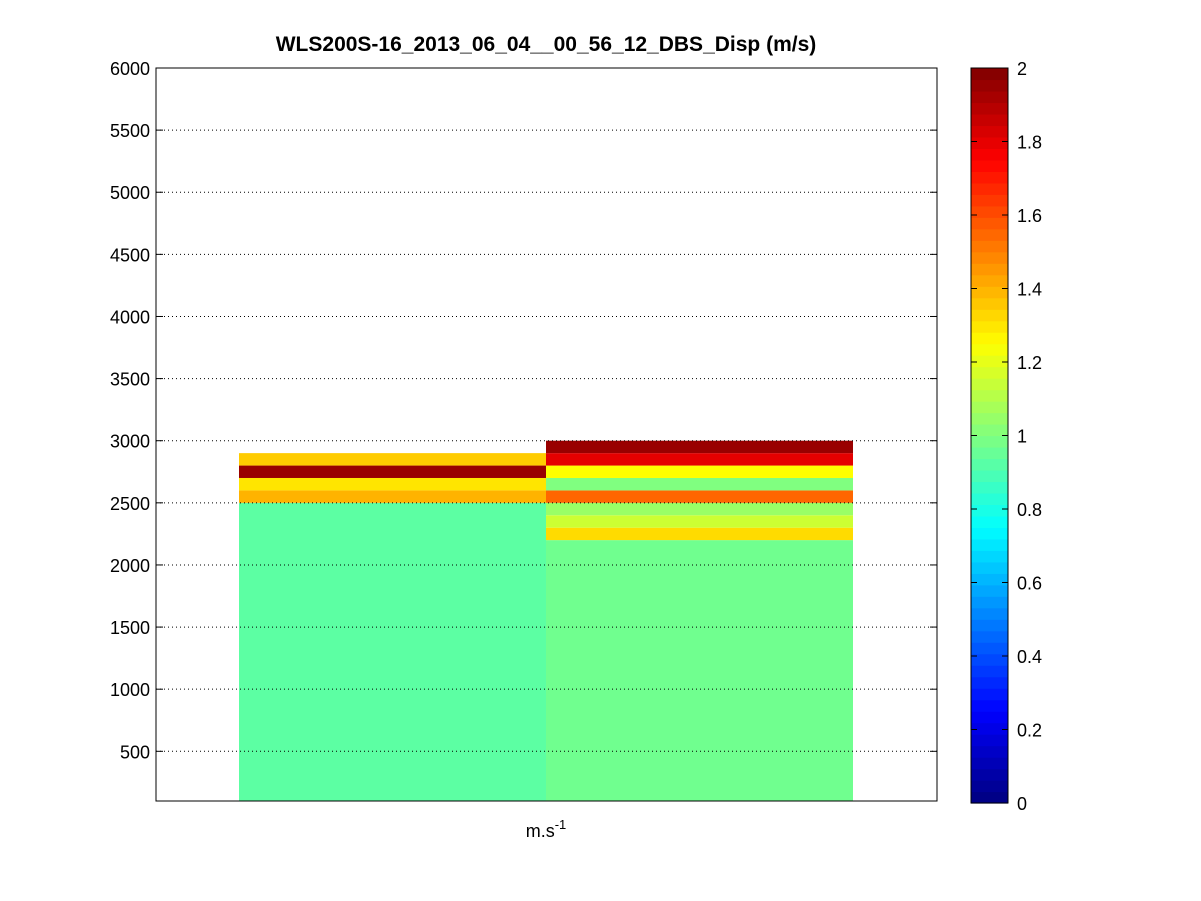 This screenshot has width=1201, height=901. Describe the element at coordinates (1029, 216) in the screenshot. I see `colorbar-tick-label: 1.6` at that location.